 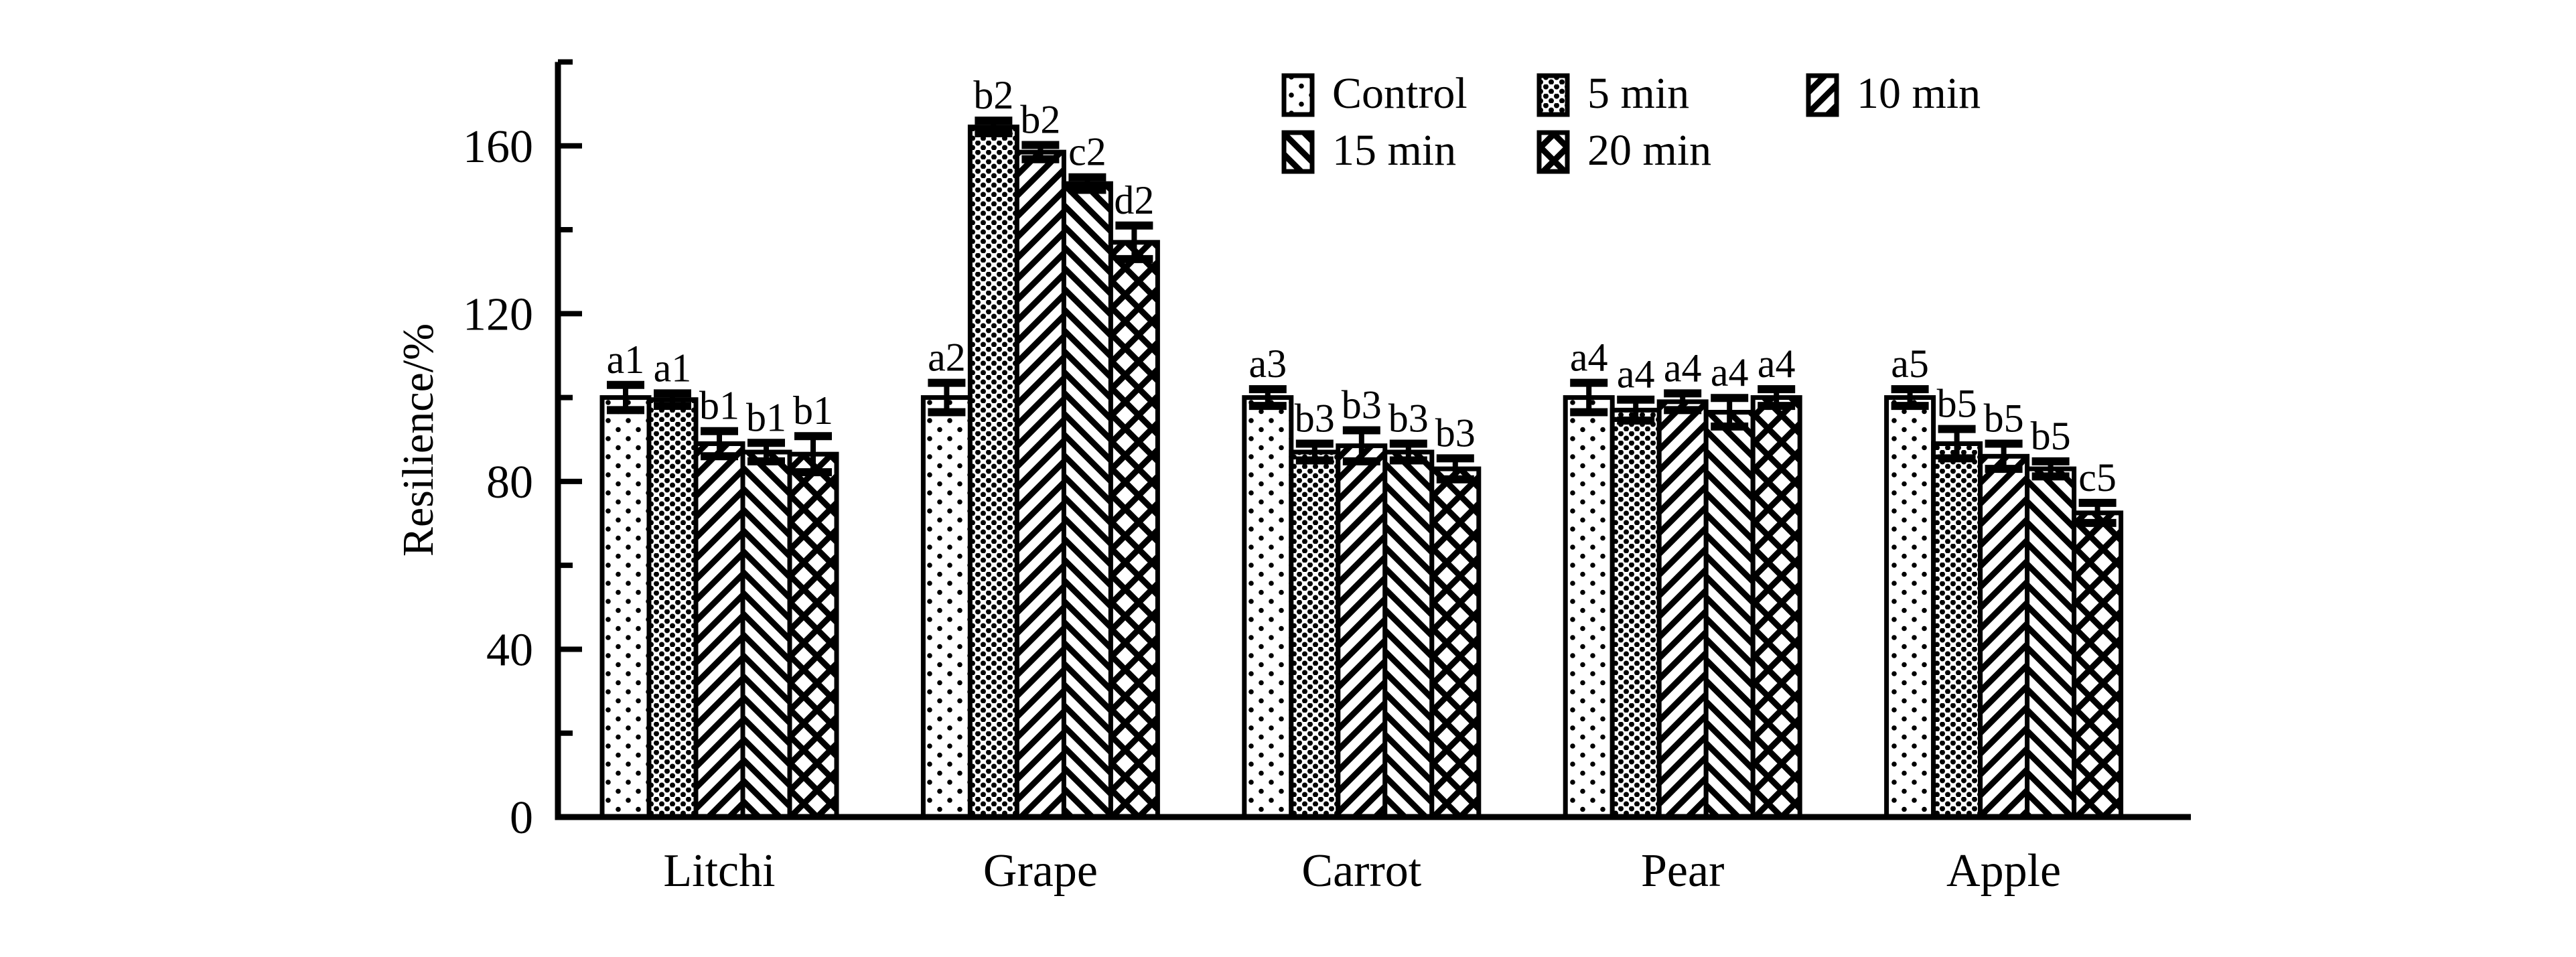 I want to click on bar-litchi-15-min, so click(x=766, y=634).